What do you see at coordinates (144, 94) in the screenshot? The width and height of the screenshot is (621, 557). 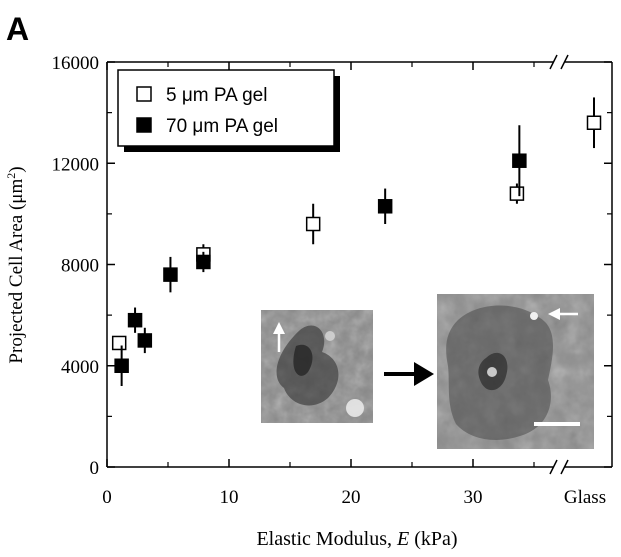 I see `legend-marker-open` at bounding box center [144, 94].